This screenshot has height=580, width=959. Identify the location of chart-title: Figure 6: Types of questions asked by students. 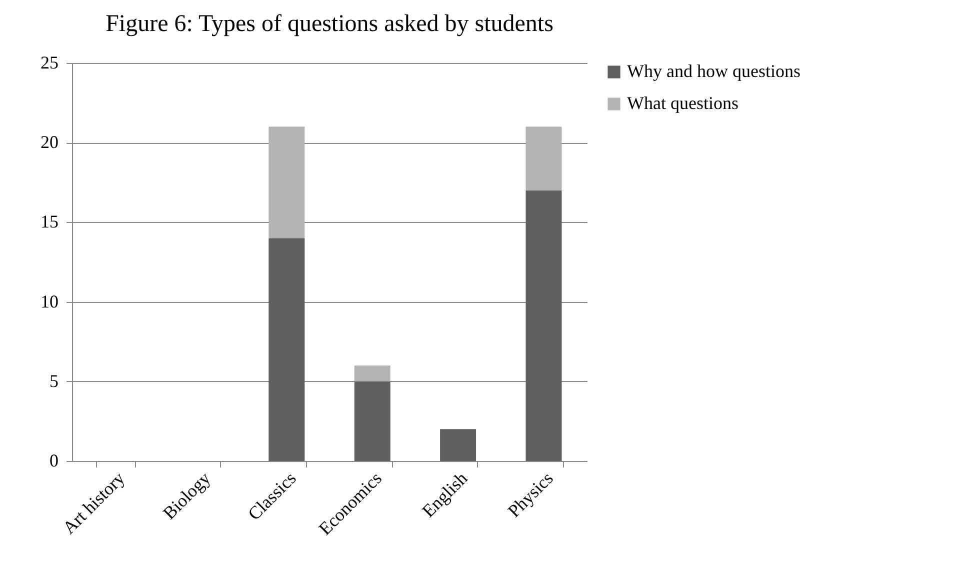
(330, 24).